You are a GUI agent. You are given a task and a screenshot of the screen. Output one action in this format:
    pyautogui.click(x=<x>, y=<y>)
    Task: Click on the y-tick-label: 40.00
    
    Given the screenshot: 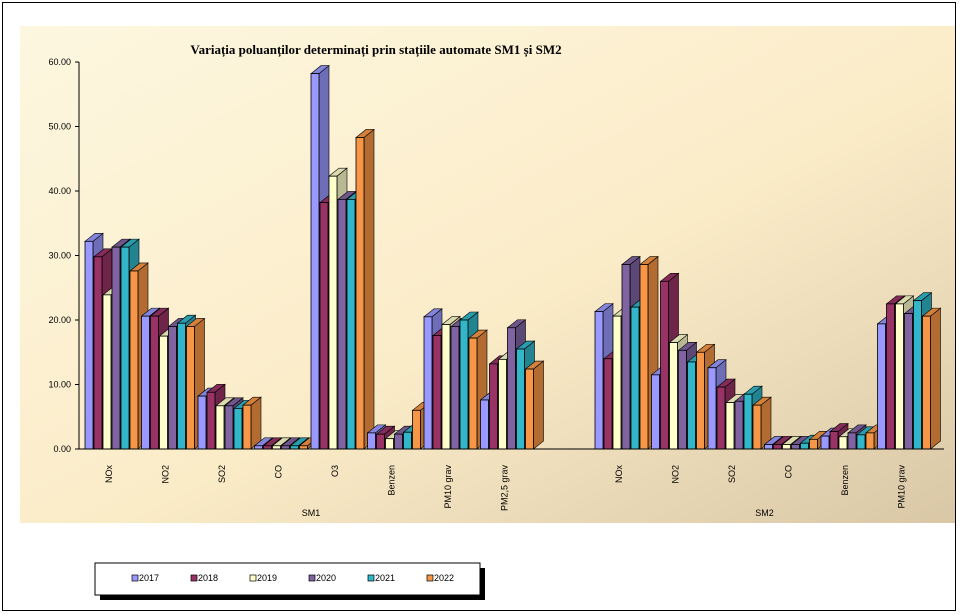 What is the action you would take?
    pyautogui.click(x=59, y=191)
    